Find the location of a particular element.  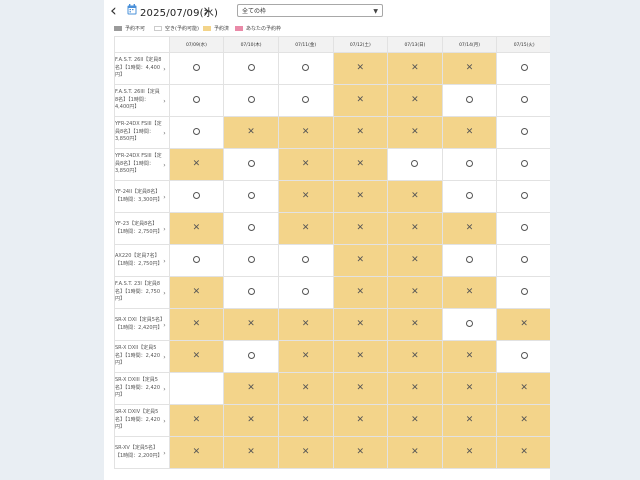

boat-row: AX220【定員7名】【1時間：2,750円】 › ✕ ✕ is located at coordinates (332, 260).